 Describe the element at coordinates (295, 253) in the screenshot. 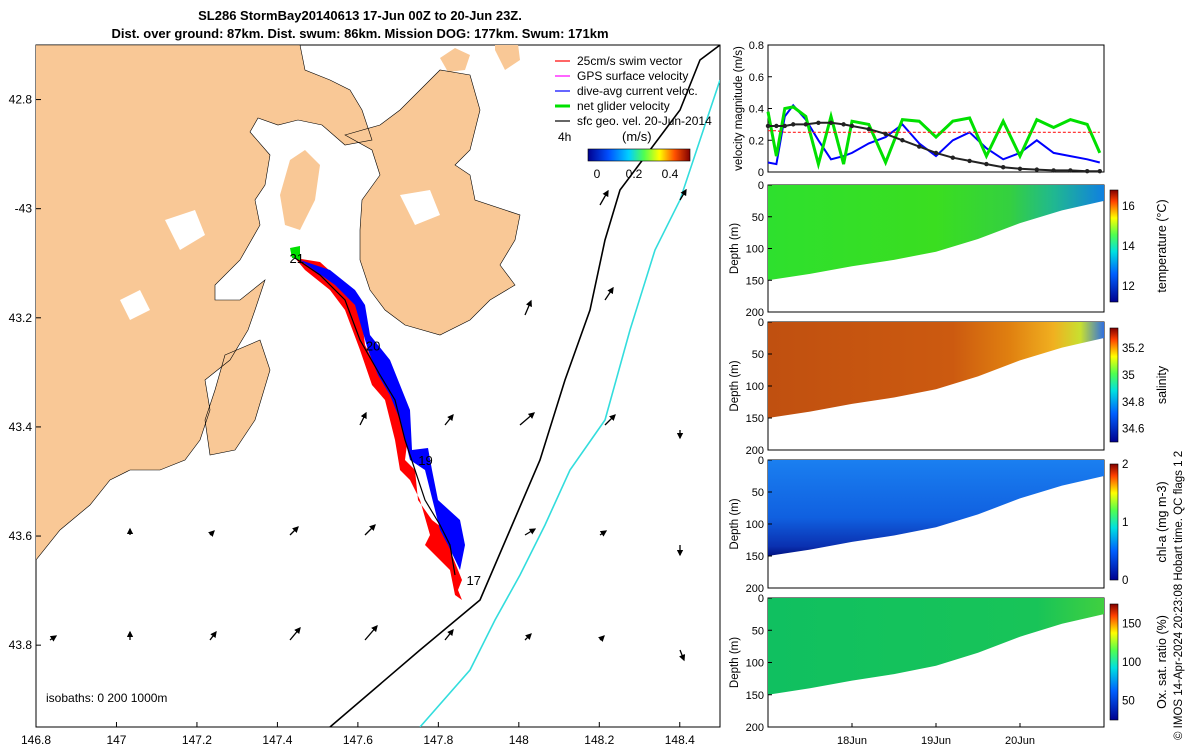

I see `net-velocity-start` at that location.